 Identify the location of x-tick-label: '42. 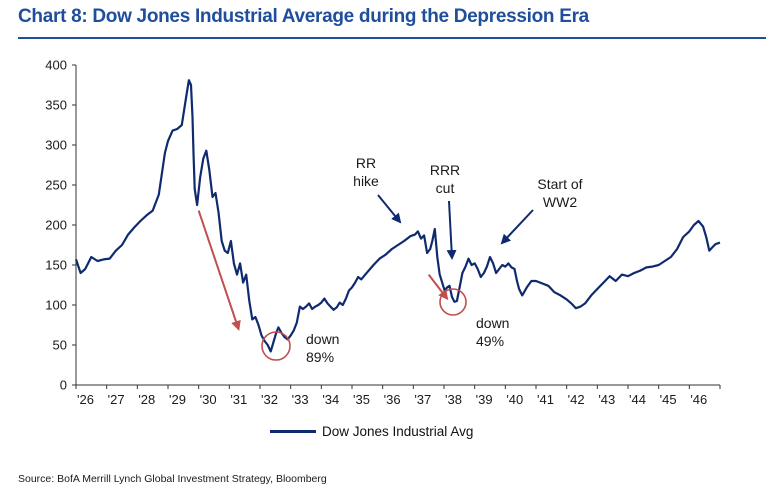
(576, 399).